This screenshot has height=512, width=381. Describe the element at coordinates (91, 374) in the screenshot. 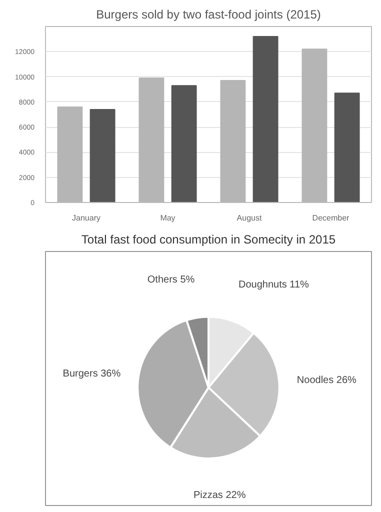

I see `slice-label: Burgers 36%` at that location.